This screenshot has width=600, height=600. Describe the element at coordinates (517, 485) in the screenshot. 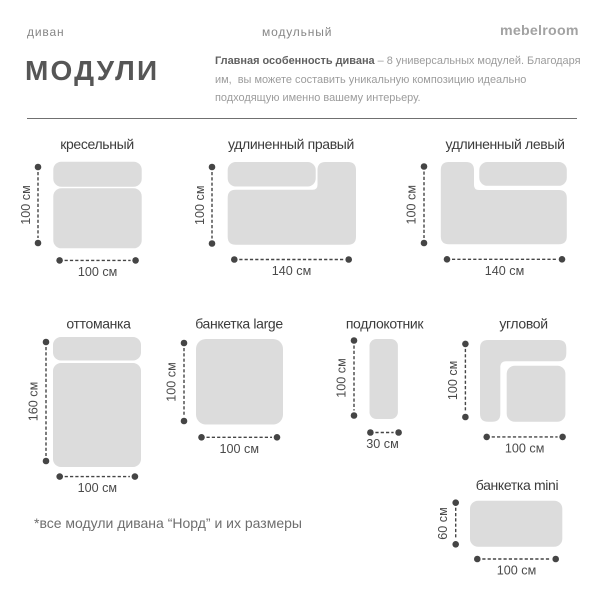

I see `svg-text: банкетка mini` at that location.